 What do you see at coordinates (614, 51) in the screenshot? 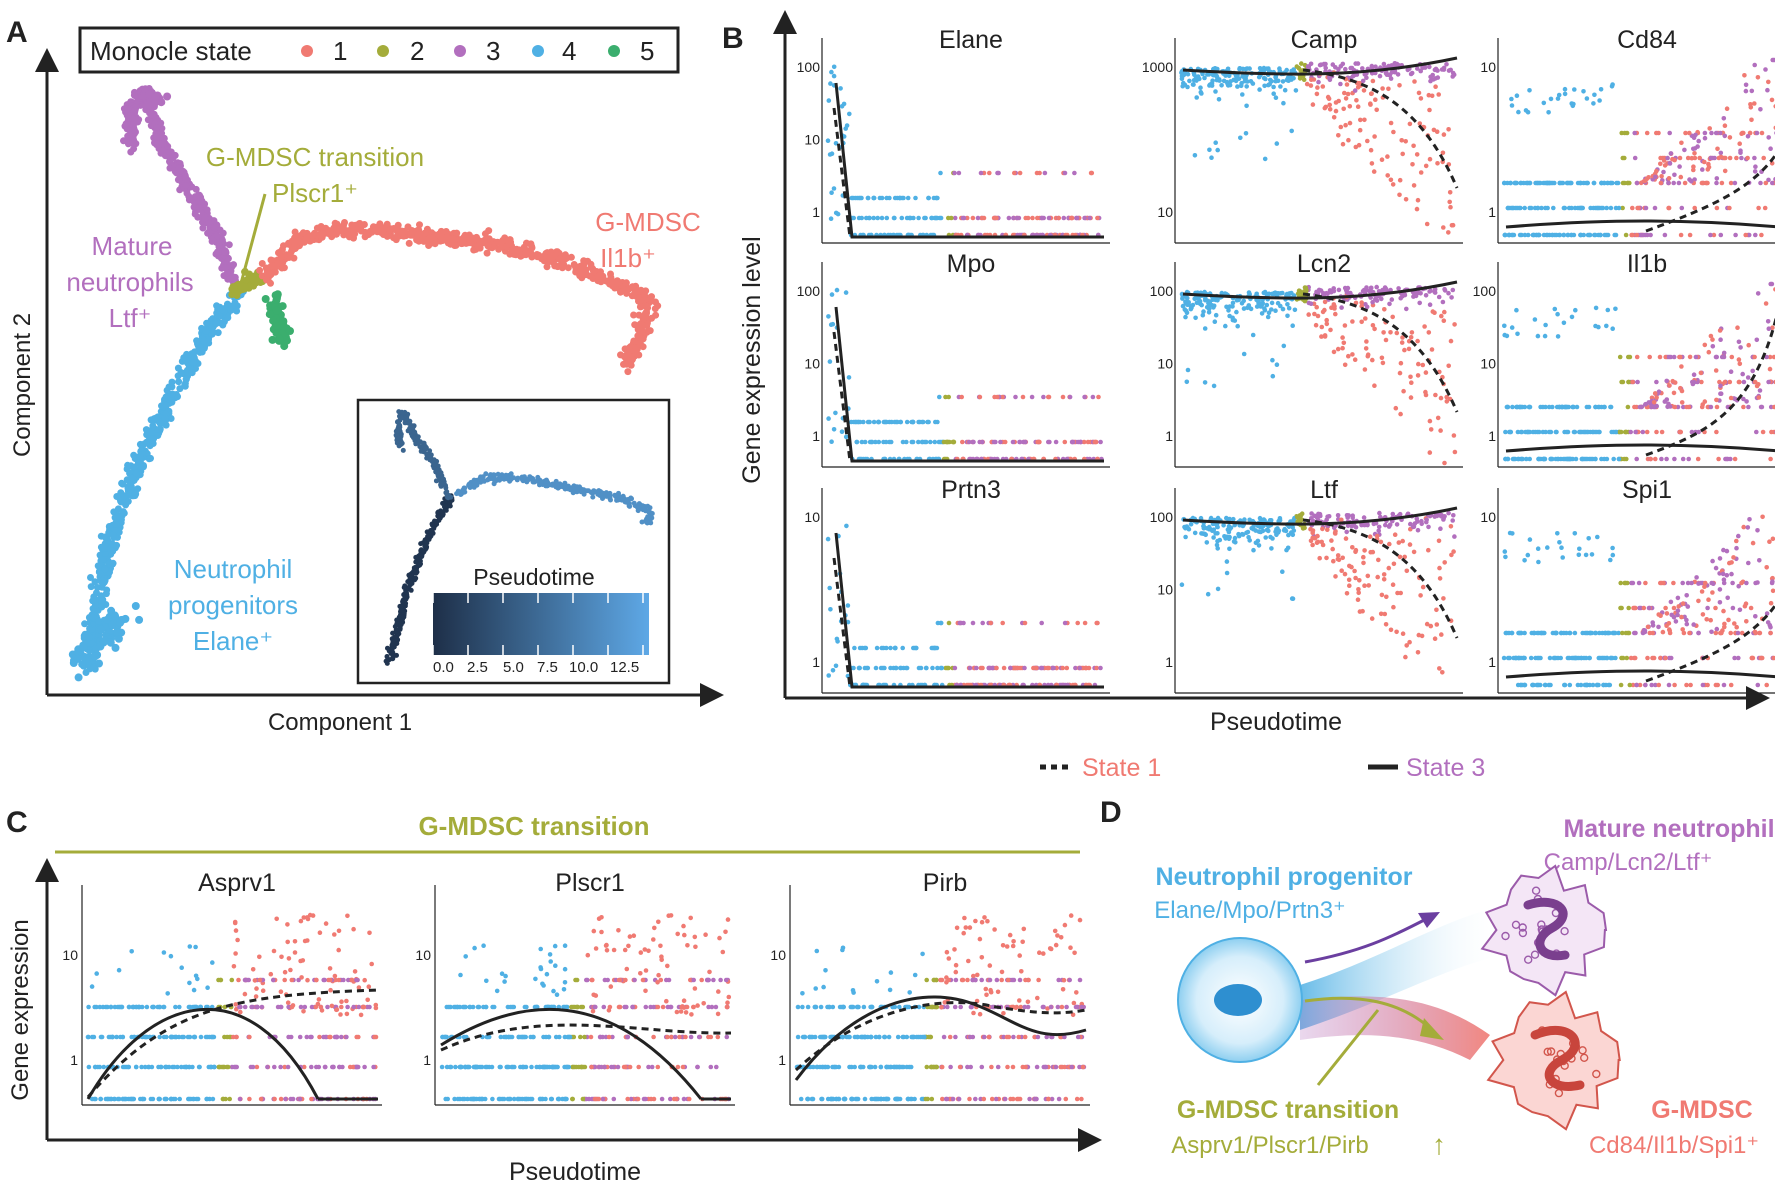
I see `state-5-swatch` at bounding box center [614, 51].